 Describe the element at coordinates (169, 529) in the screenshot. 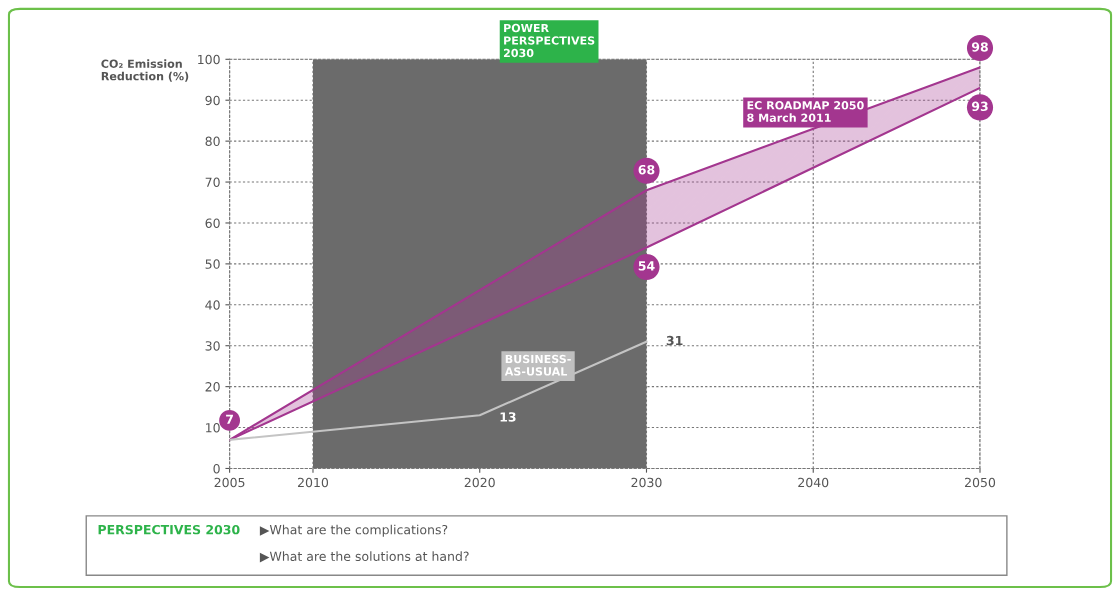

I see `text: PERSPECTIVES 2030` at that location.